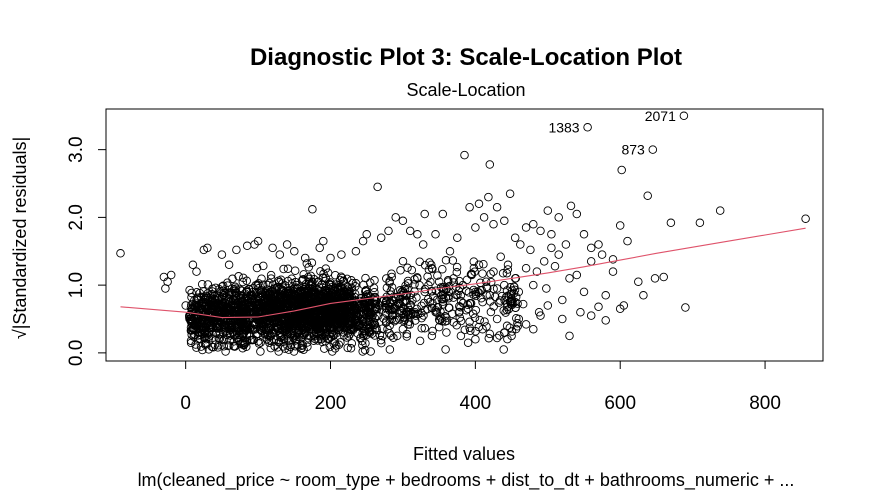  I want to click on smooth-line, so click(463, 273).